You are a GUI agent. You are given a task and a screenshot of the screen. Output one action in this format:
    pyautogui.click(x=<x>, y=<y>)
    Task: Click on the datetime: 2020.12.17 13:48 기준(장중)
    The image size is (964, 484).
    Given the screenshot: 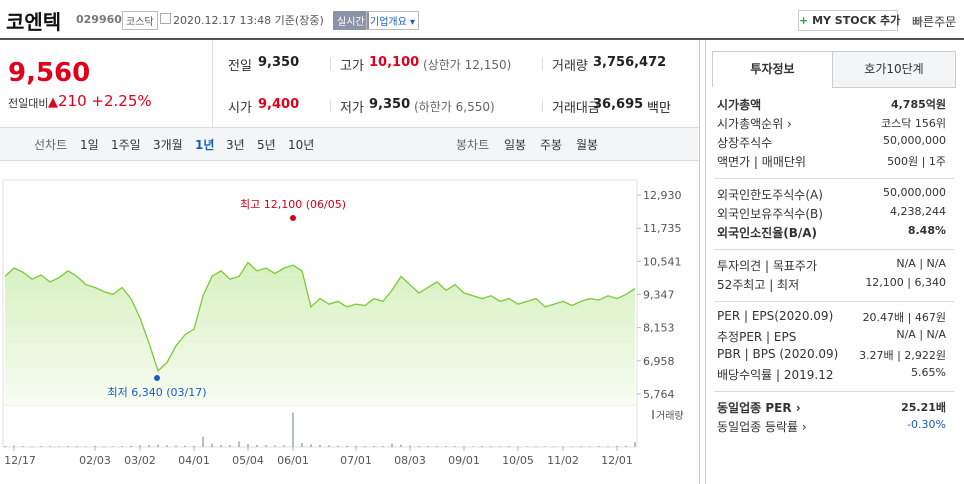 What is the action you would take?
    pyautogui.click(x=248, y=20)
    